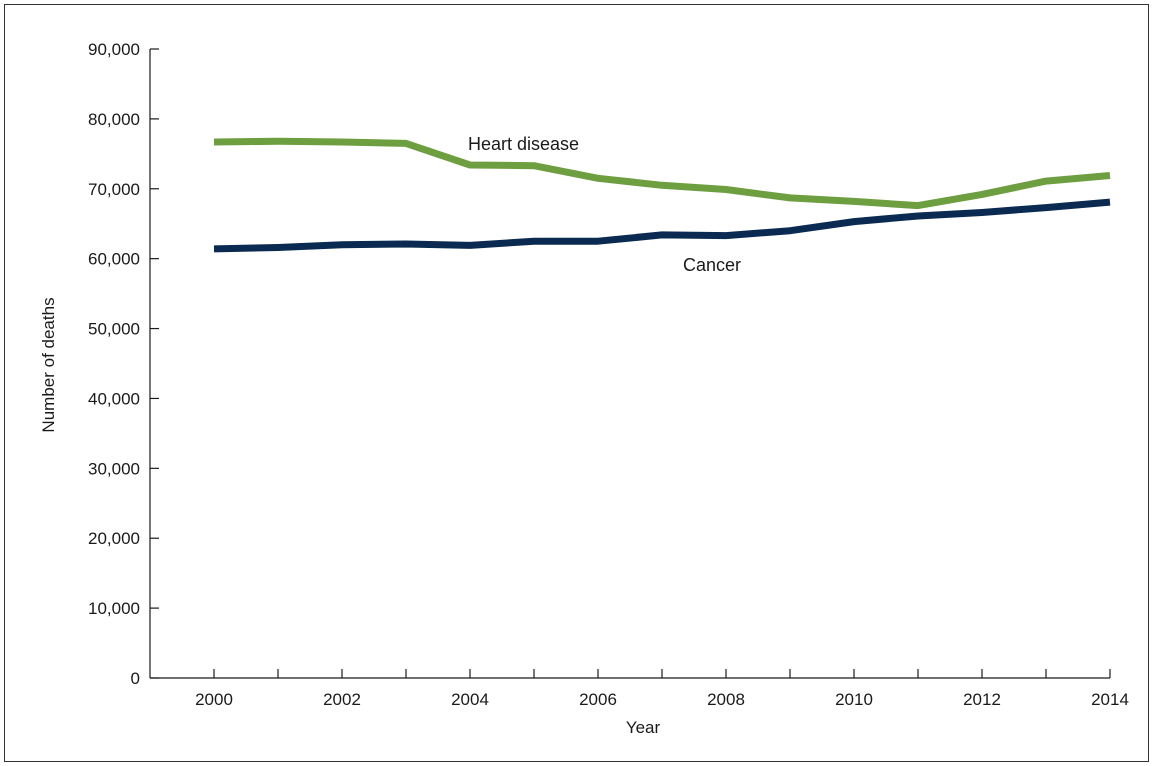 The image size is (1153, 766). I want to click on x-axis-ticks: 2000 2002 2004 2006 2008 2010 2012 2014, so click(662, 689).